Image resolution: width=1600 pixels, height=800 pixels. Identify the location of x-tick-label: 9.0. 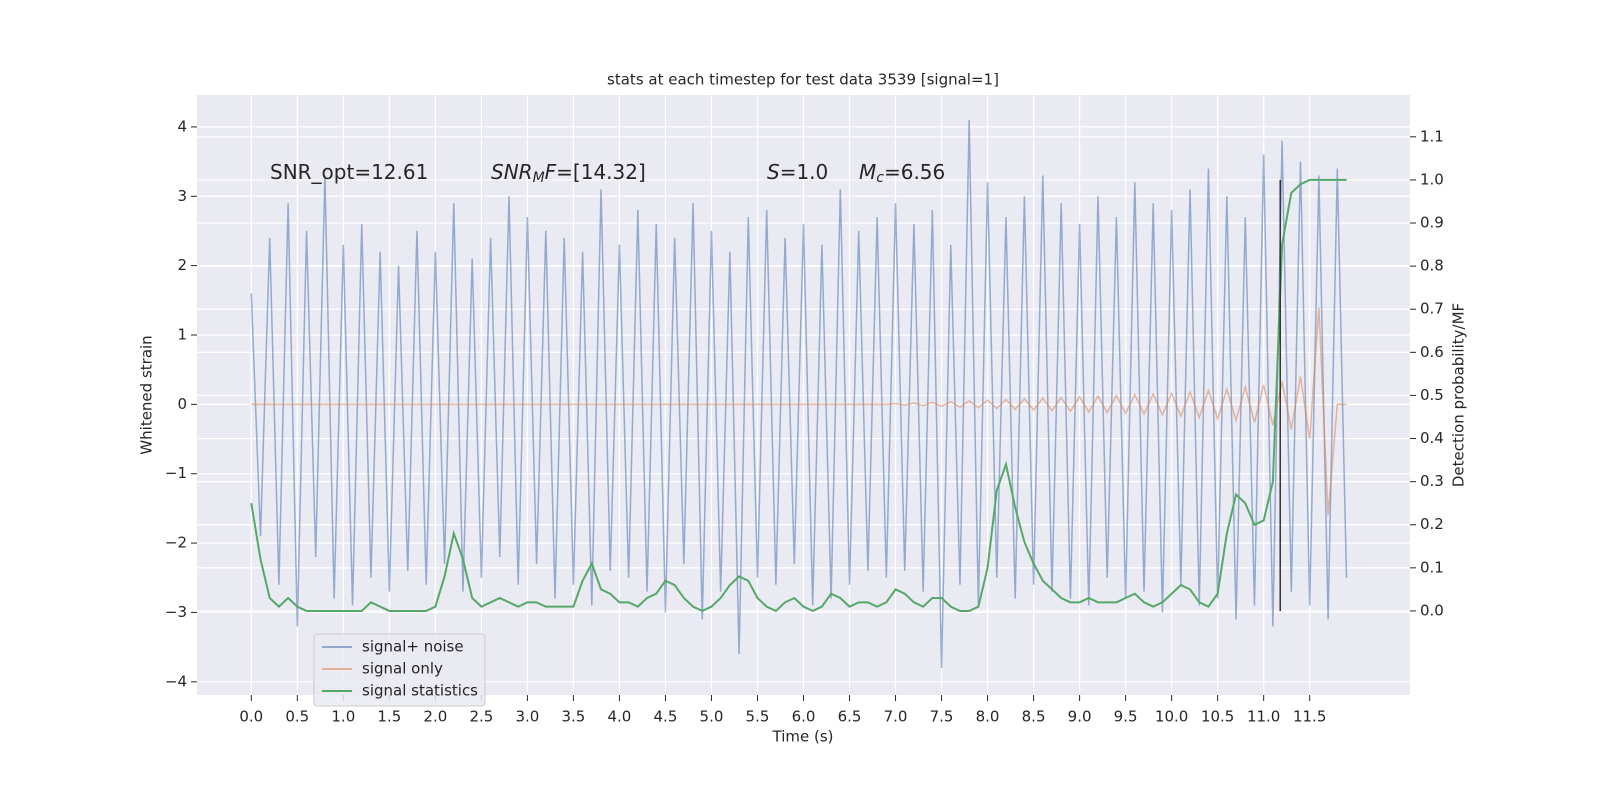
(1080, 717).